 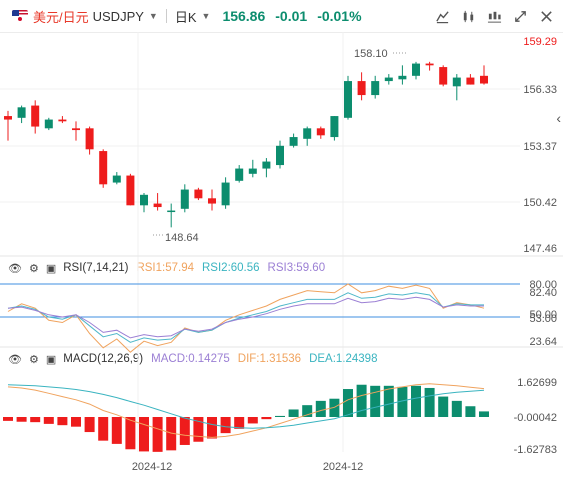 I want to click on rsi1-line, so click(x=246, y=318).